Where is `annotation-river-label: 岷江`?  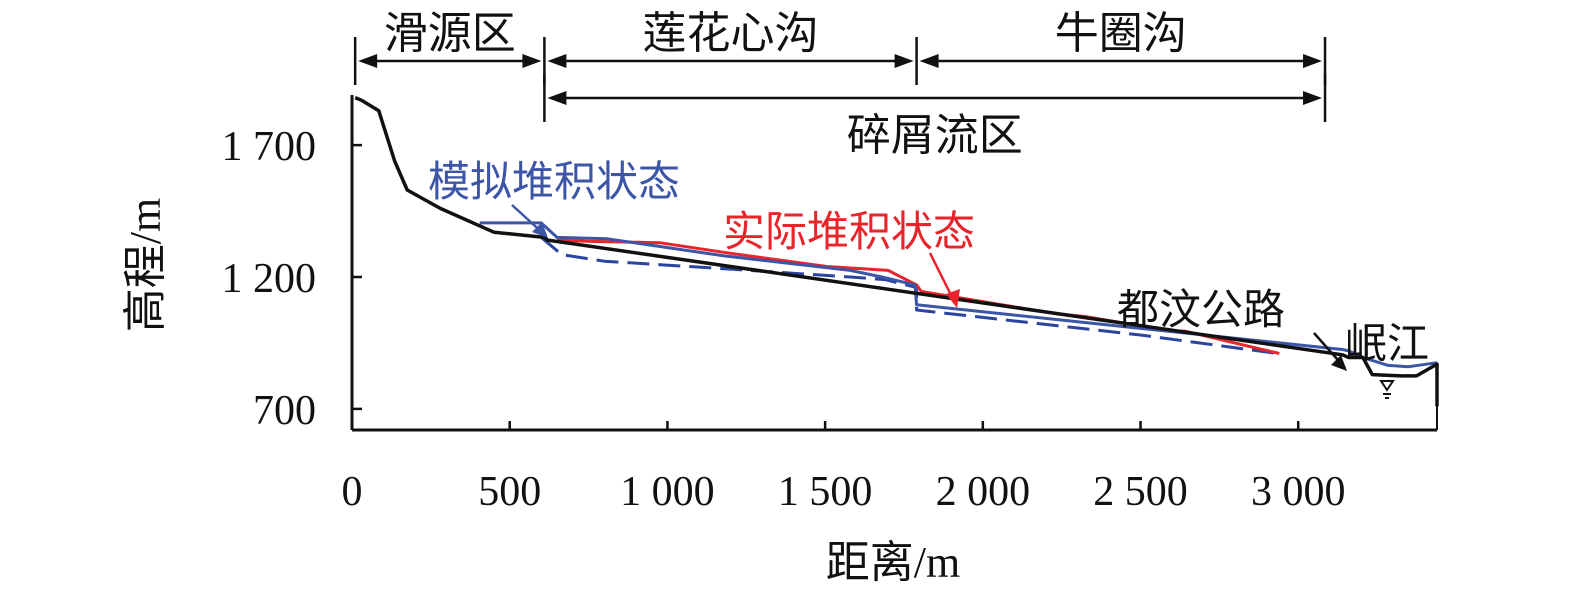
annotation-river-label: 岷江 is located at coordinates (1387, 345).